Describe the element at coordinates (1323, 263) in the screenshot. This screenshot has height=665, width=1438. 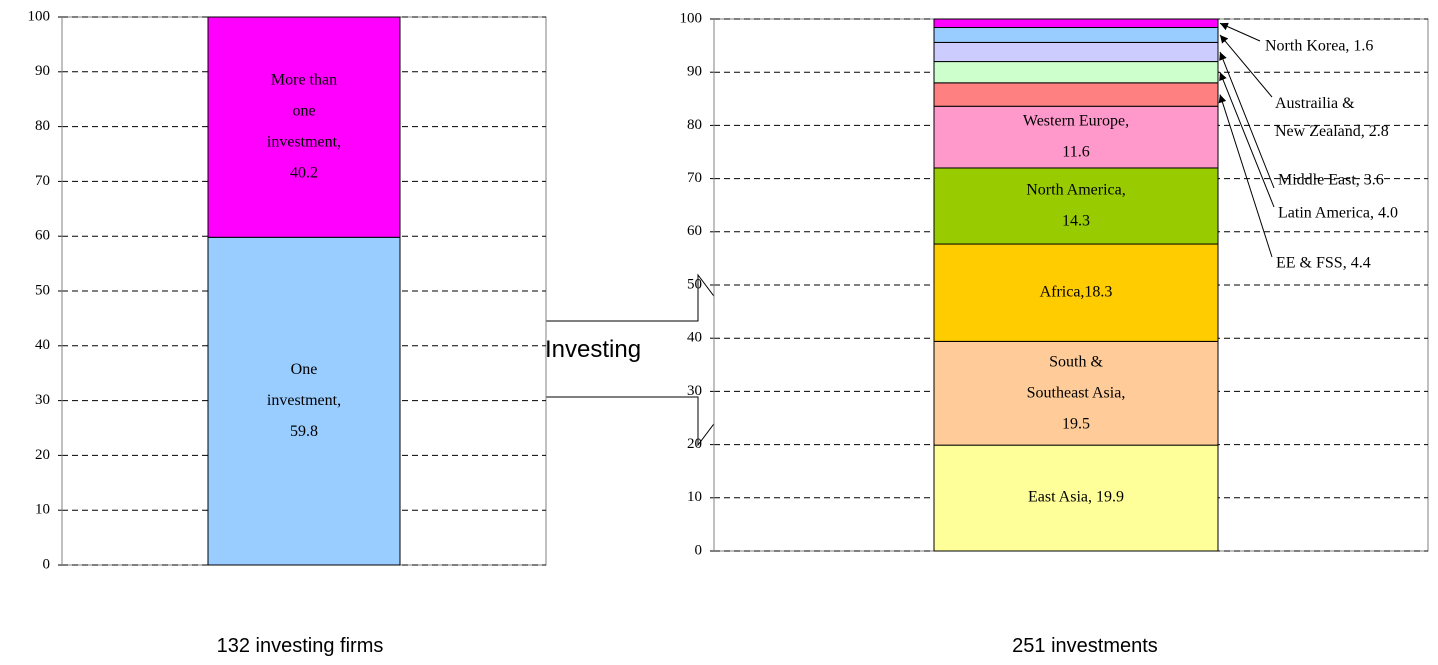
I see `data-label: EE & FSS, 4.4` at that location.